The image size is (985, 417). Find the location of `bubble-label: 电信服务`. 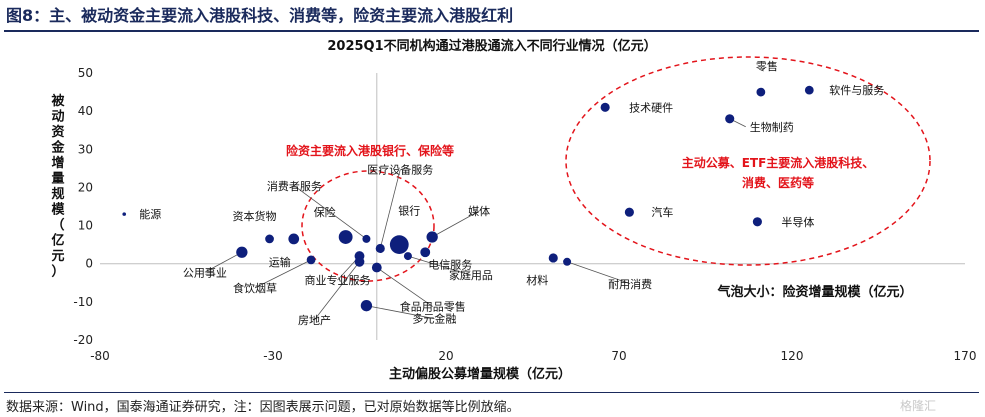

bubble-label: 电信服务 is located at coordinates (450, 264).